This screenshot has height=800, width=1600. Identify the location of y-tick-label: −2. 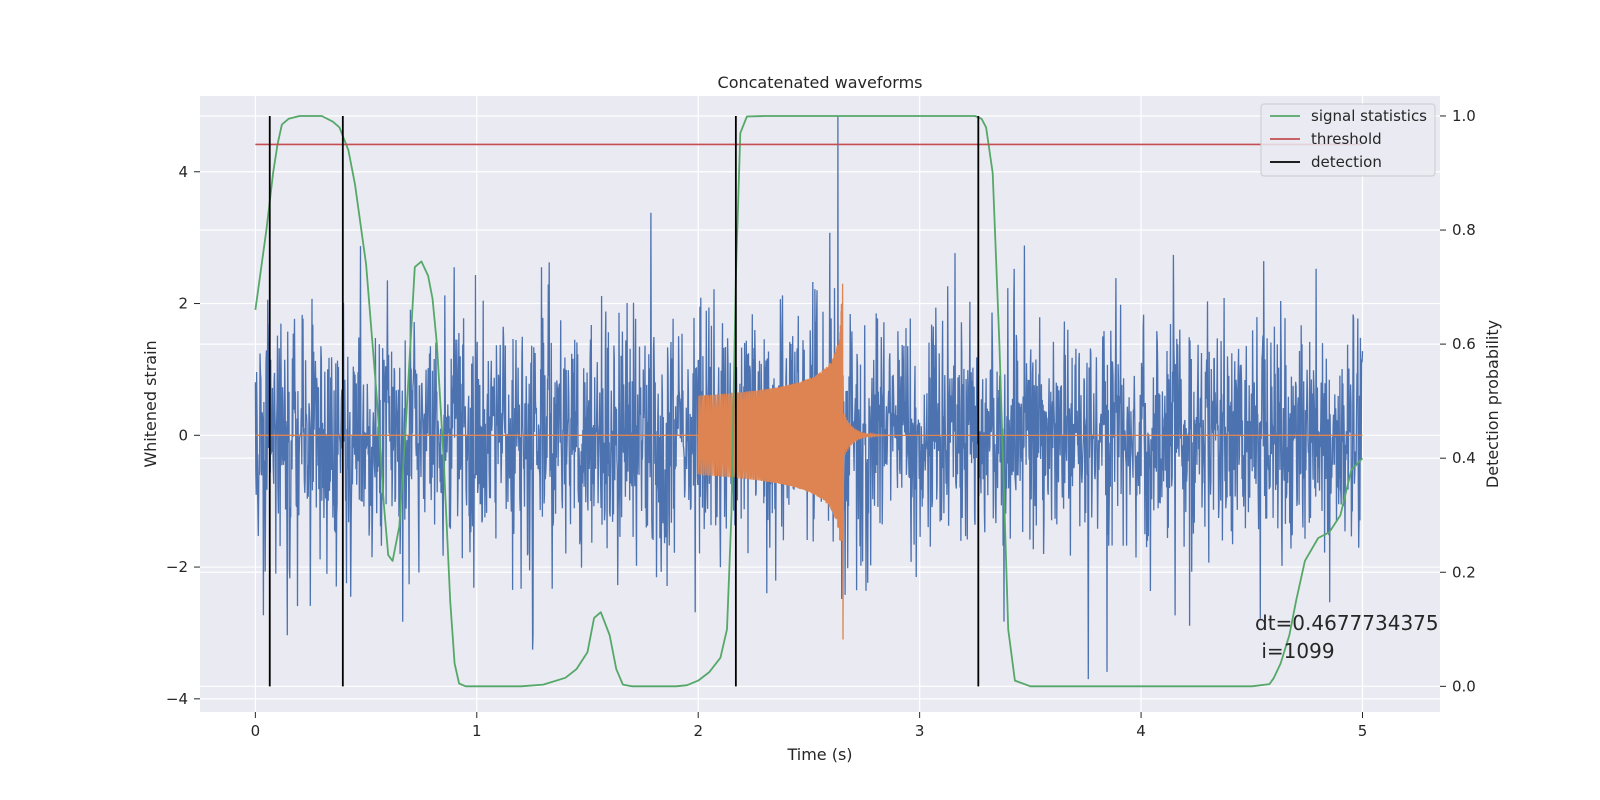
(177, 567).